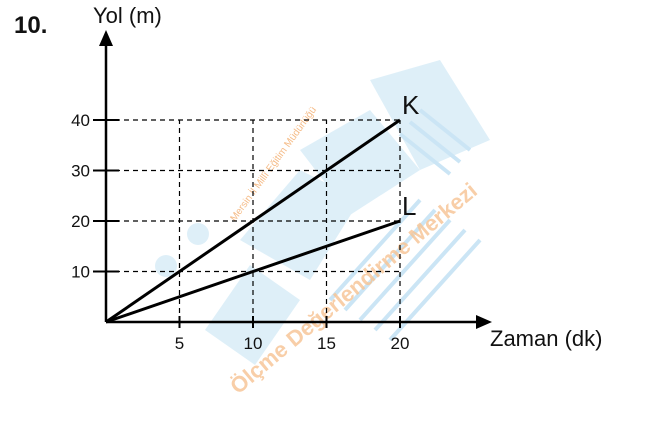 The height and width of the screenshot is (427, 647). What do you see at coordinates (80, 221) in the screenshot?
I see `y-tick-label: 20` at bounding box center [80, 221].